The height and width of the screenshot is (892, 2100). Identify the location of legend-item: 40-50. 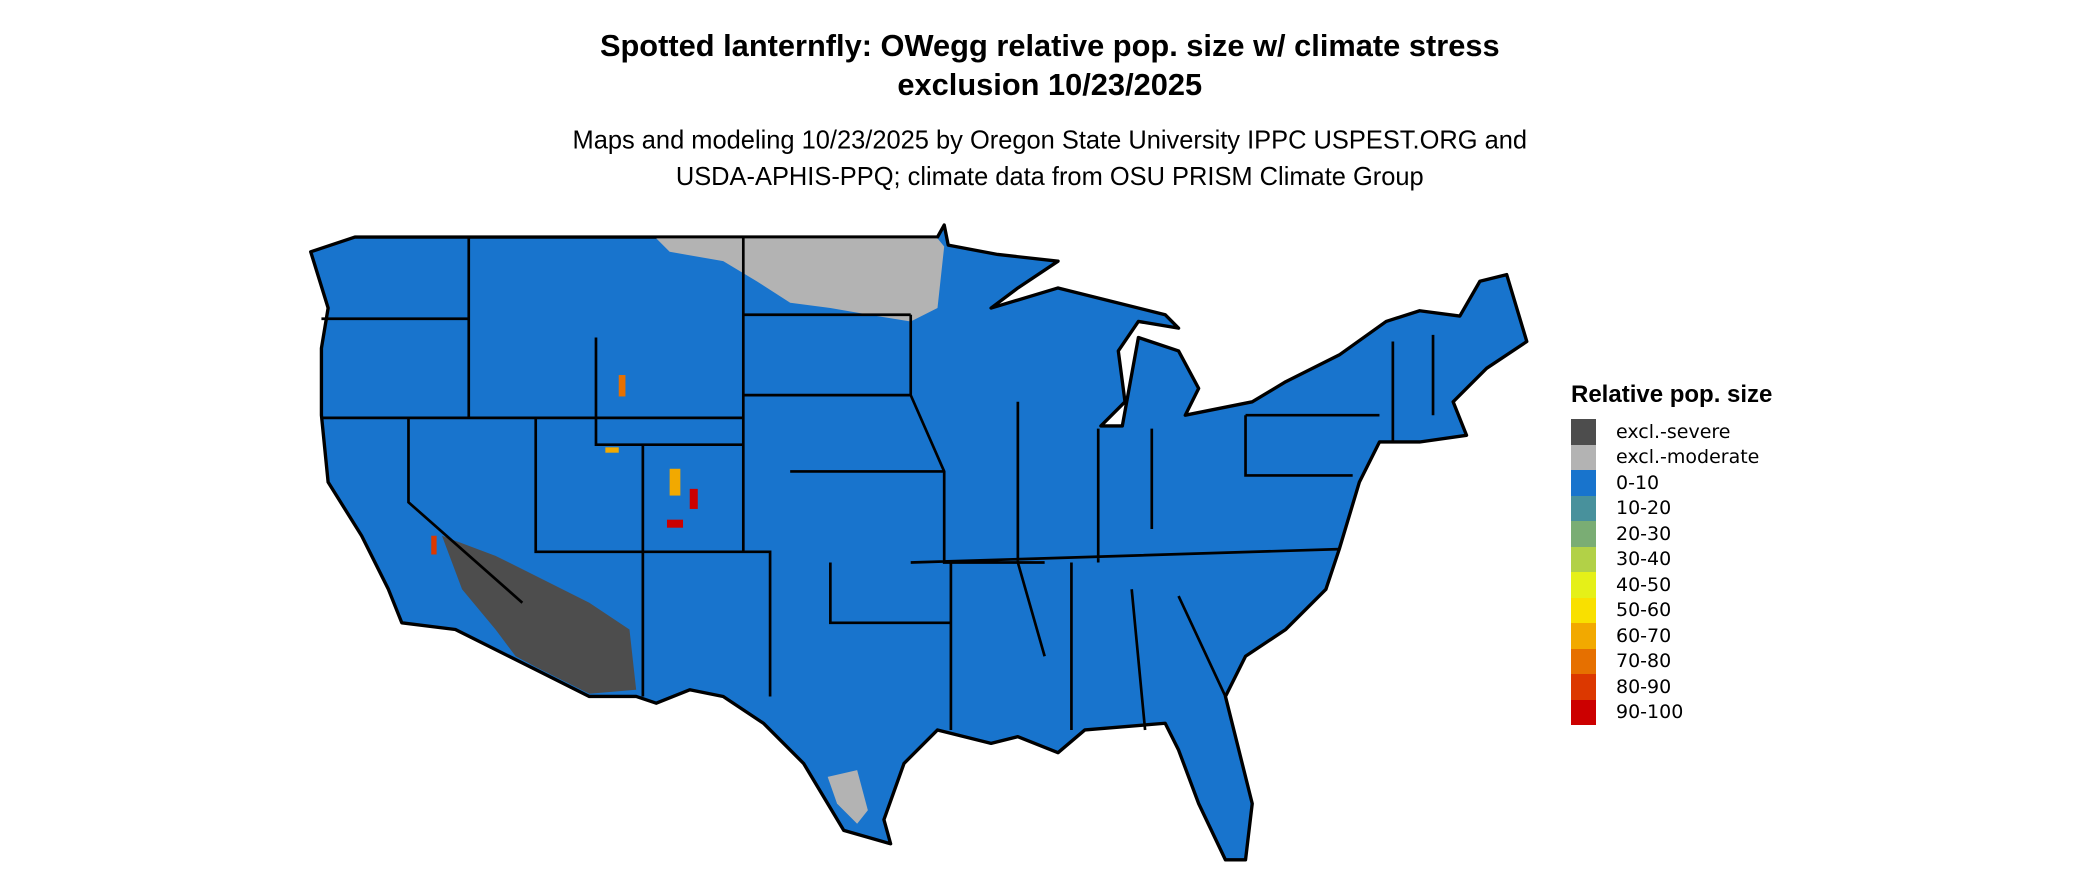
(1671, 585).